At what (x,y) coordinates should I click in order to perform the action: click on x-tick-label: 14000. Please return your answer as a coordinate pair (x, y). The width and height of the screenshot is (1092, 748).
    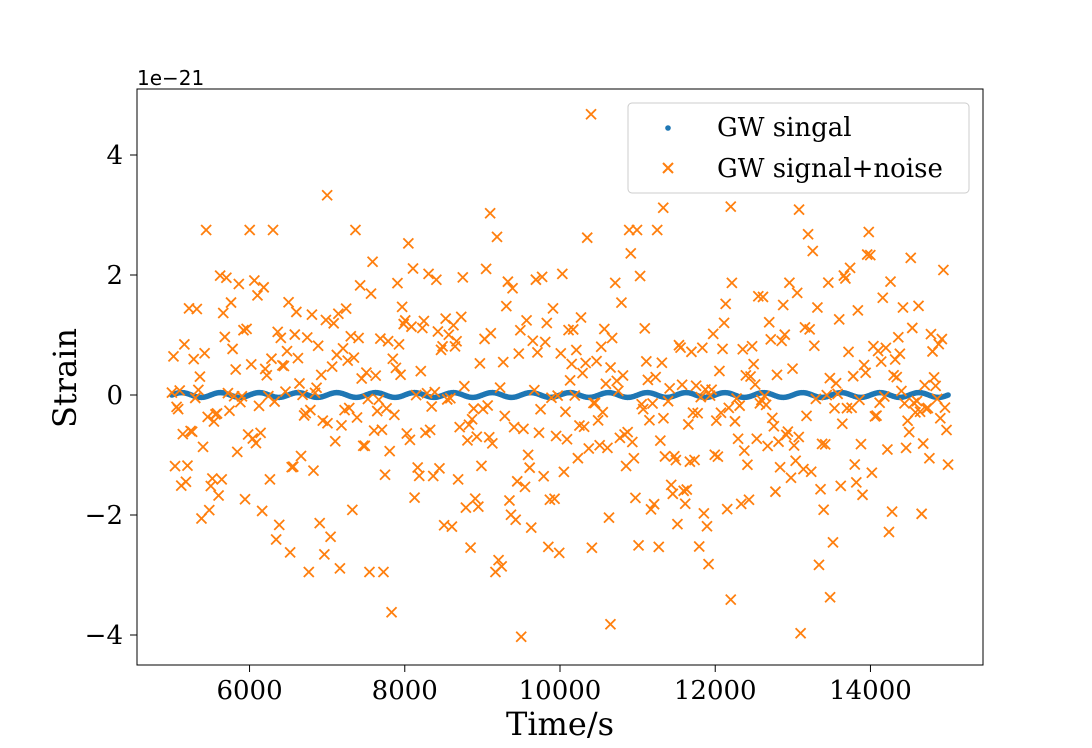
    Looking at the image, I should click on (870, 691).